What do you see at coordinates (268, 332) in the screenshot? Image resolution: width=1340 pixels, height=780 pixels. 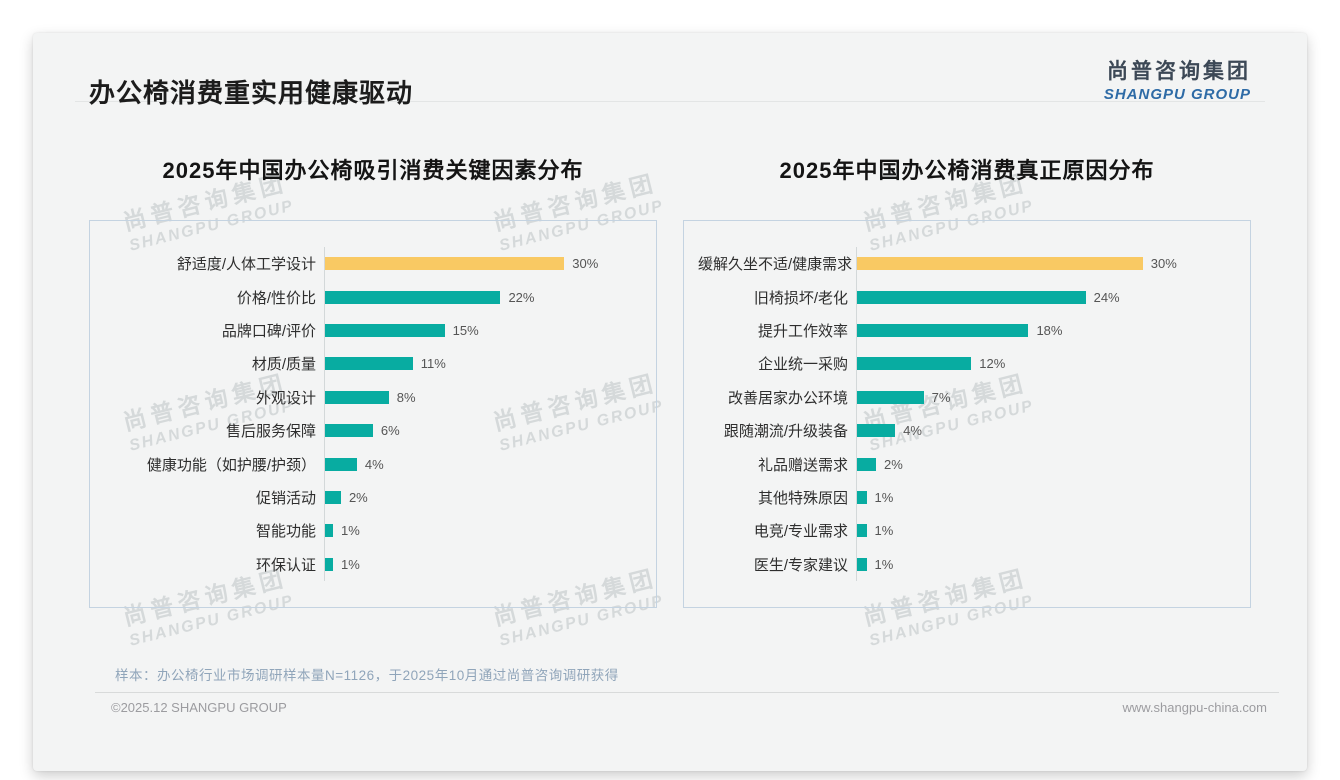 I see `category-label: 品牌口碑/评价` at bounding box center [268, 332].